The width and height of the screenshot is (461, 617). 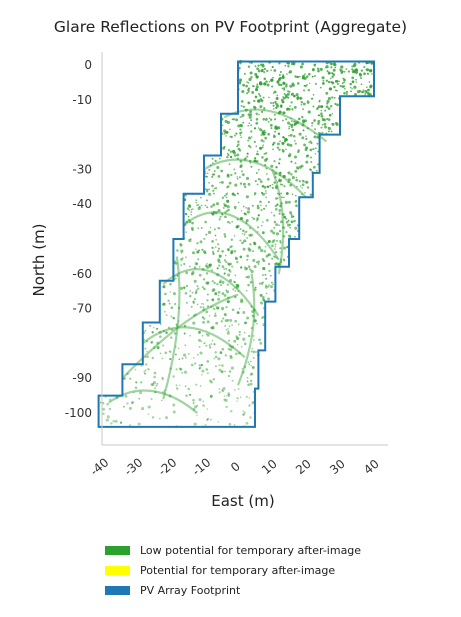 I want to click on y-tick-label: -40, so click(x=82, y=204).